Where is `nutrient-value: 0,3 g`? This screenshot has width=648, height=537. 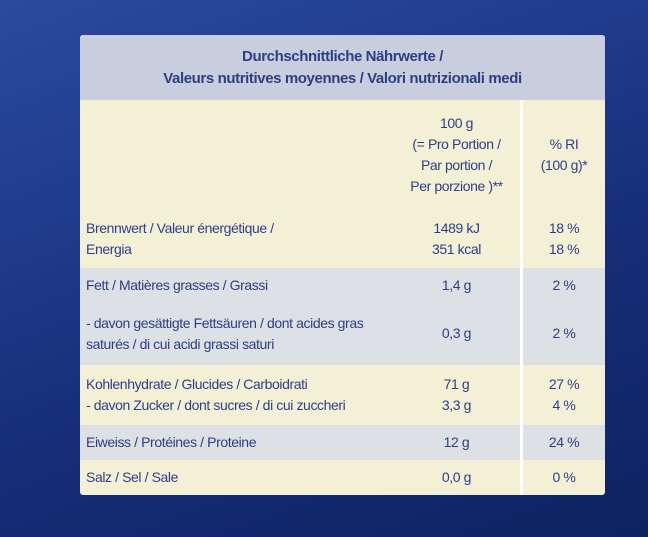
nutrient-value: 0,3 g is located at coordinates (457, 333).